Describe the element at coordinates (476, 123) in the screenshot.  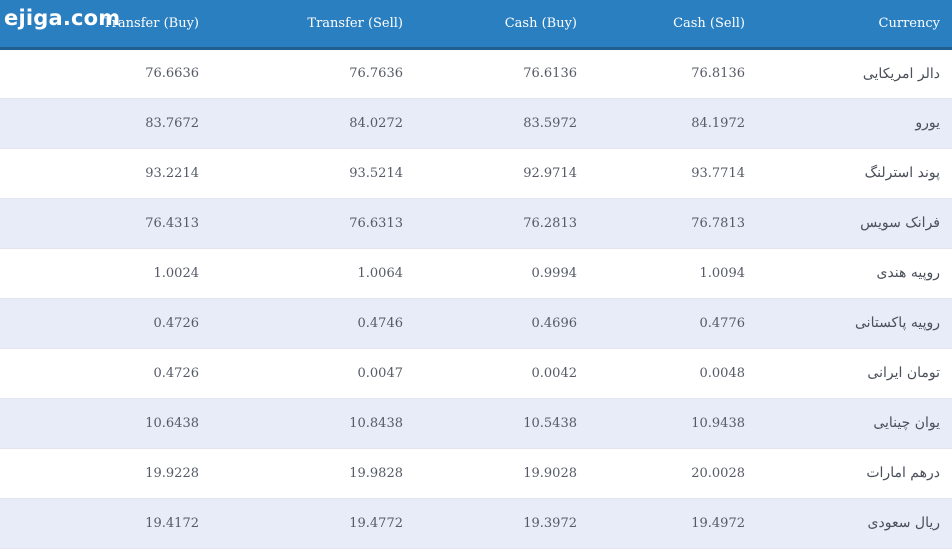
I see `table-row: 83.7672 84.0272 83.5972 84.1972 یورو` at that location.